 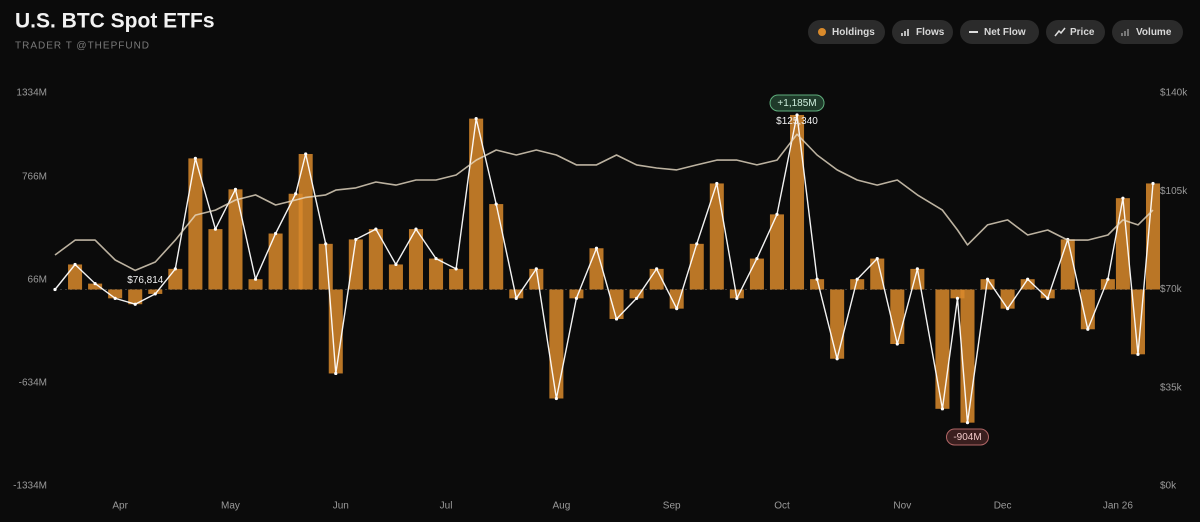 What do you see at coordinates (1174, 93) in the screenshot?
I see `y2-tick-label: $140k` at bounding box center [1174, 93].